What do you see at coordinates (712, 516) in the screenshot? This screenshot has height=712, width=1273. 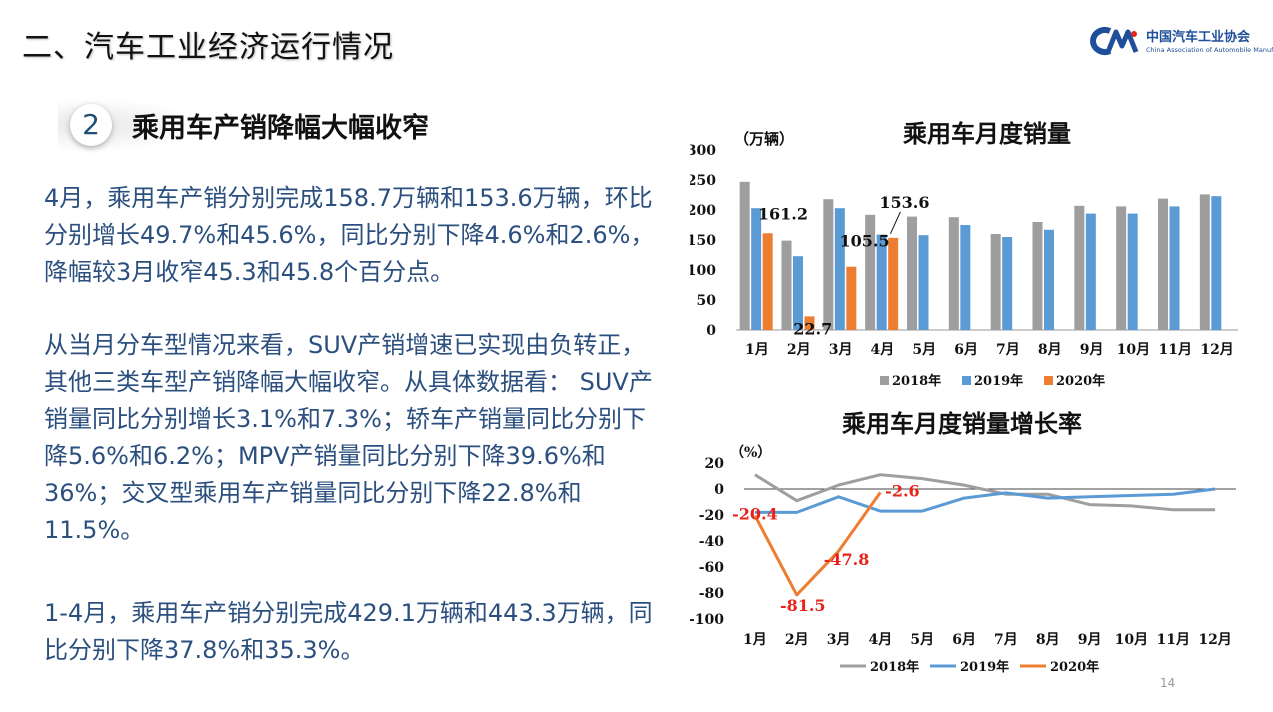 I see `y-tick-label: -20` at bounding box center [712, 516].